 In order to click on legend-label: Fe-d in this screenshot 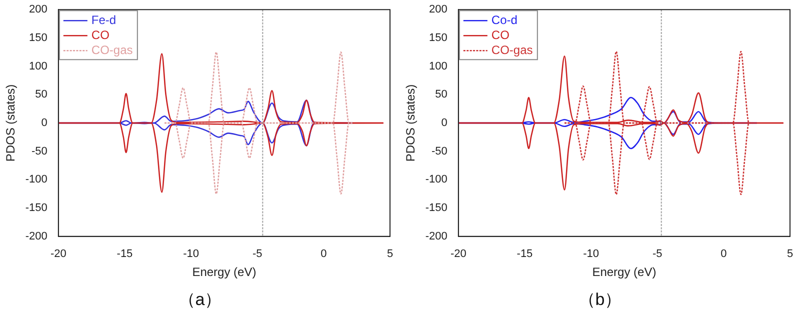, I will do `click(103, 19)`.